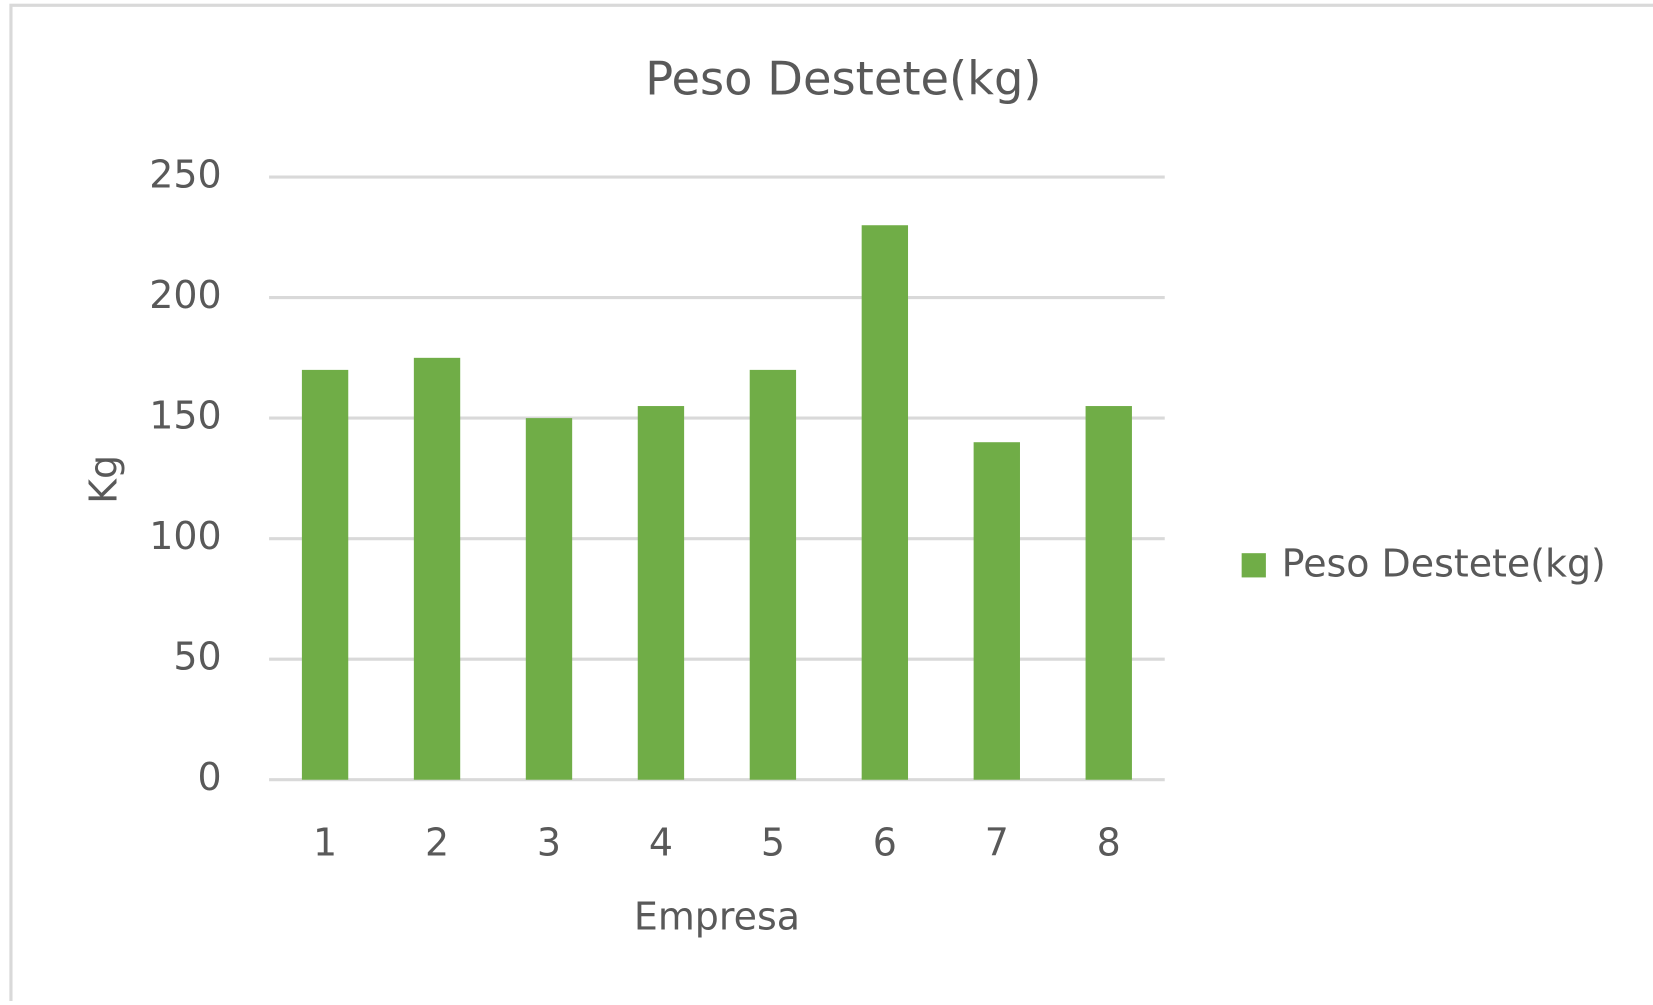 The image size is (1653, 1005). What do you see at coordinates (549, 843) in the screenshot?
I see `x-tick-label: 3` at bounding box center [549, 843].